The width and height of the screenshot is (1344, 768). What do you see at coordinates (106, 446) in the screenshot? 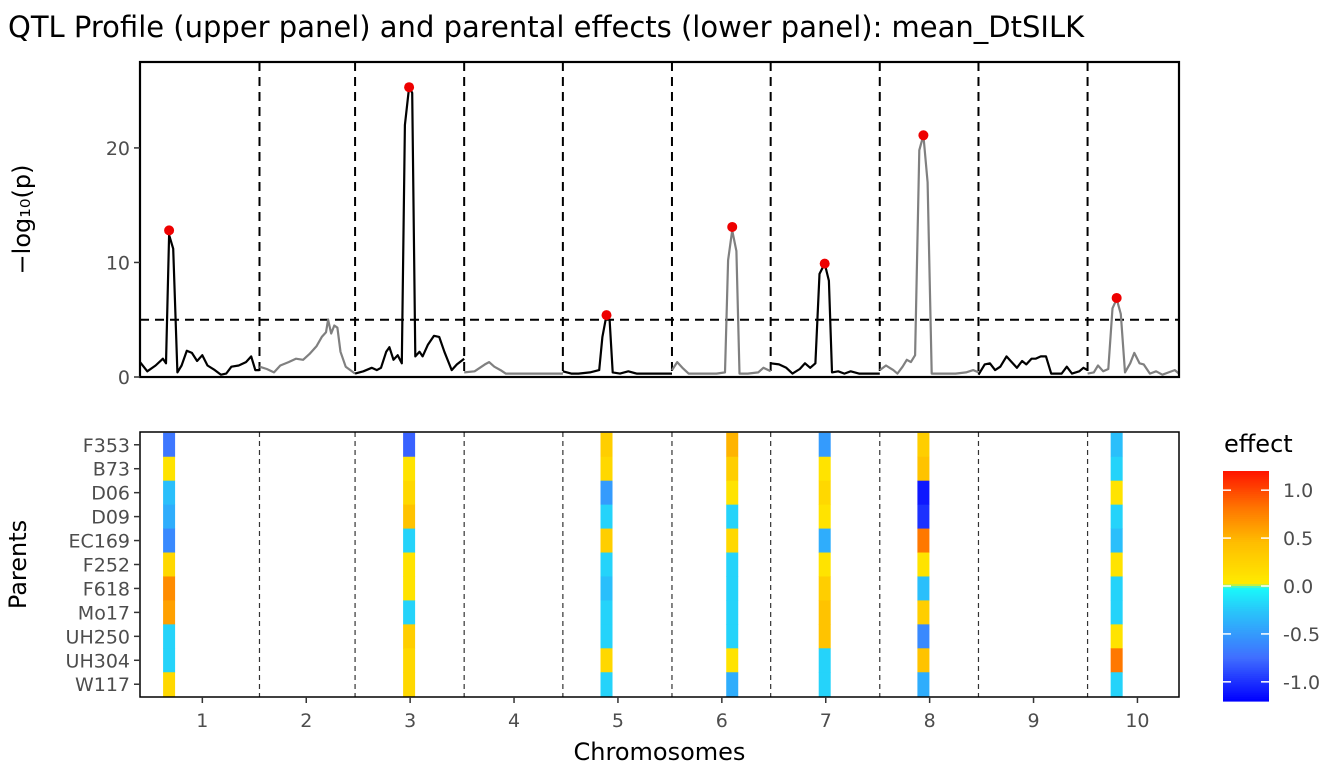
I see `parent-label: F353` at bounding box center [106, 446].